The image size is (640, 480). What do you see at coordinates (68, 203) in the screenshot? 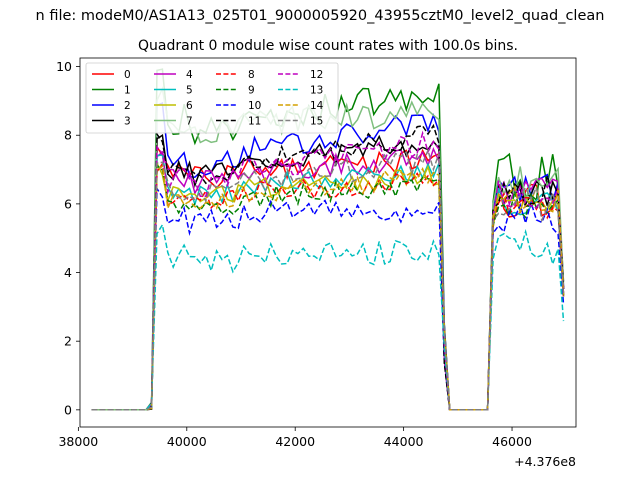
I see `y-tick-label-6: 6` at bounding box center [68, 203].